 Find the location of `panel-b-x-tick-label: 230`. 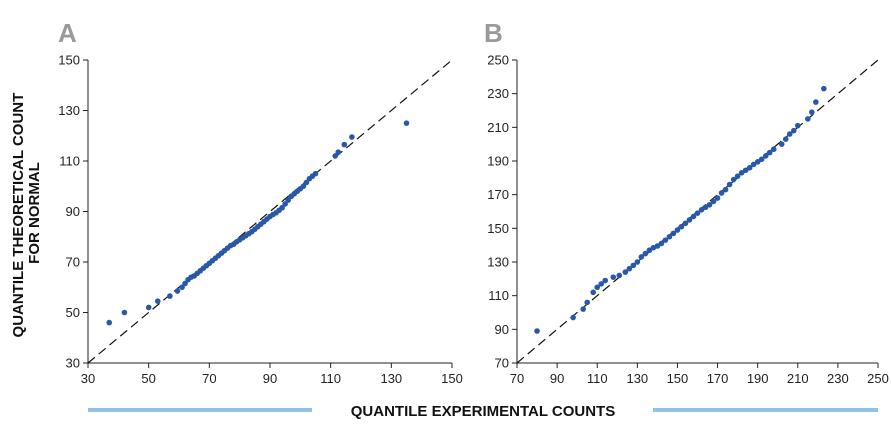

panel-b-x-tick-label: 230 is located at coordinates (838, 378).